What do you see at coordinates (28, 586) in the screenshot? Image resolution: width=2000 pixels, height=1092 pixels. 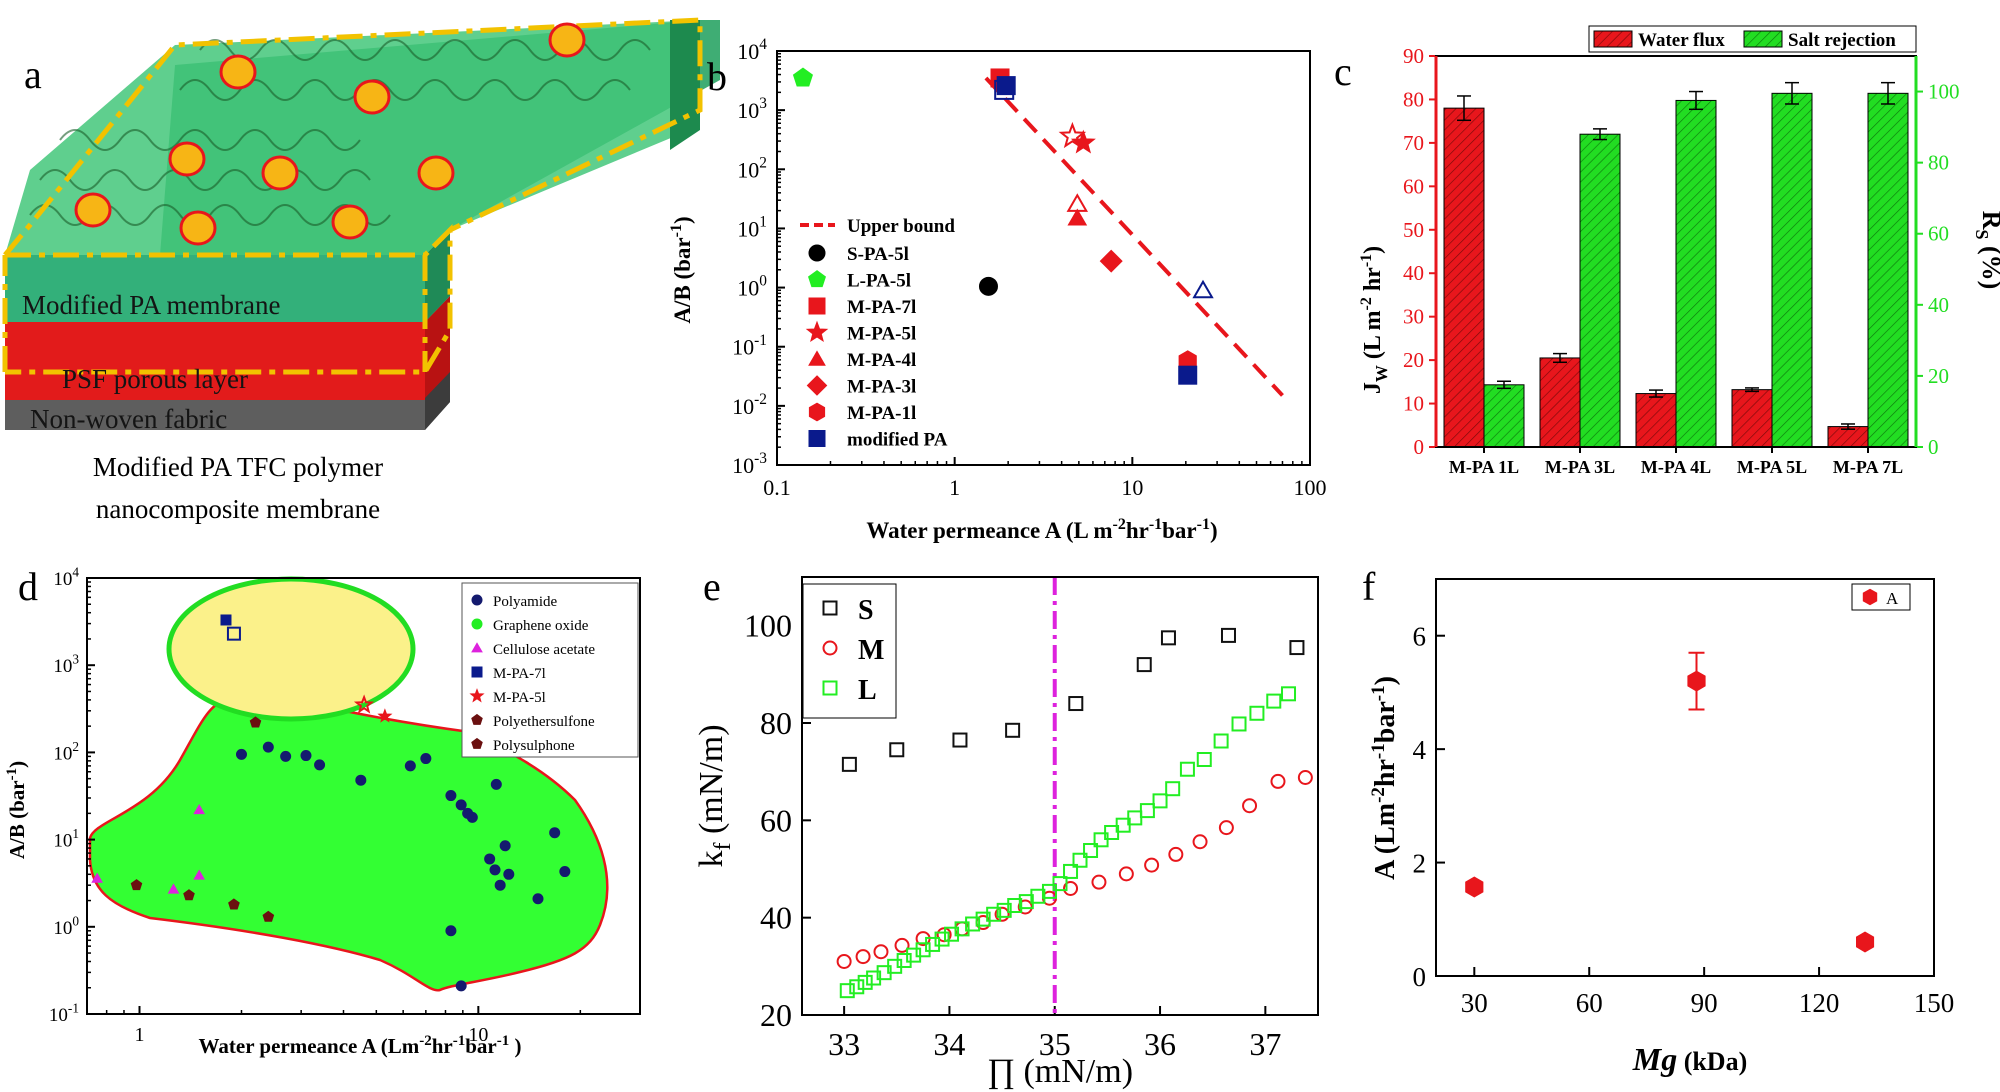 I see `panel-d-letter: d` at bounding box center [28, 586].